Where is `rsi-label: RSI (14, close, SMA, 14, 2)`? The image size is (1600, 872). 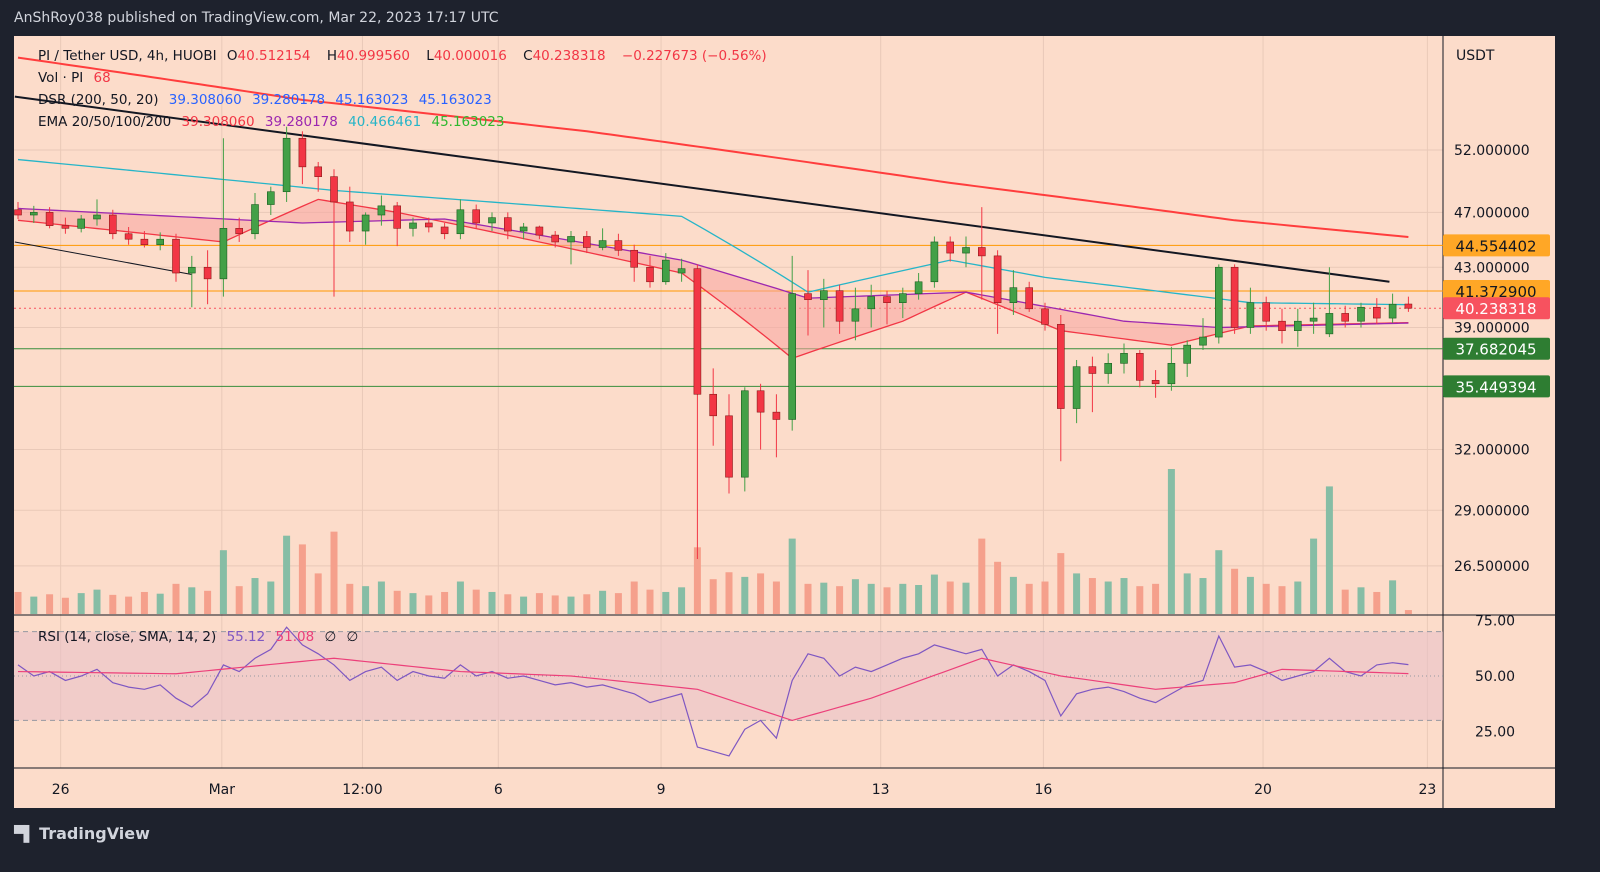 rsi-label: RSI (14, close, SMA, 14, 2) is located at coordinates (127, 637).